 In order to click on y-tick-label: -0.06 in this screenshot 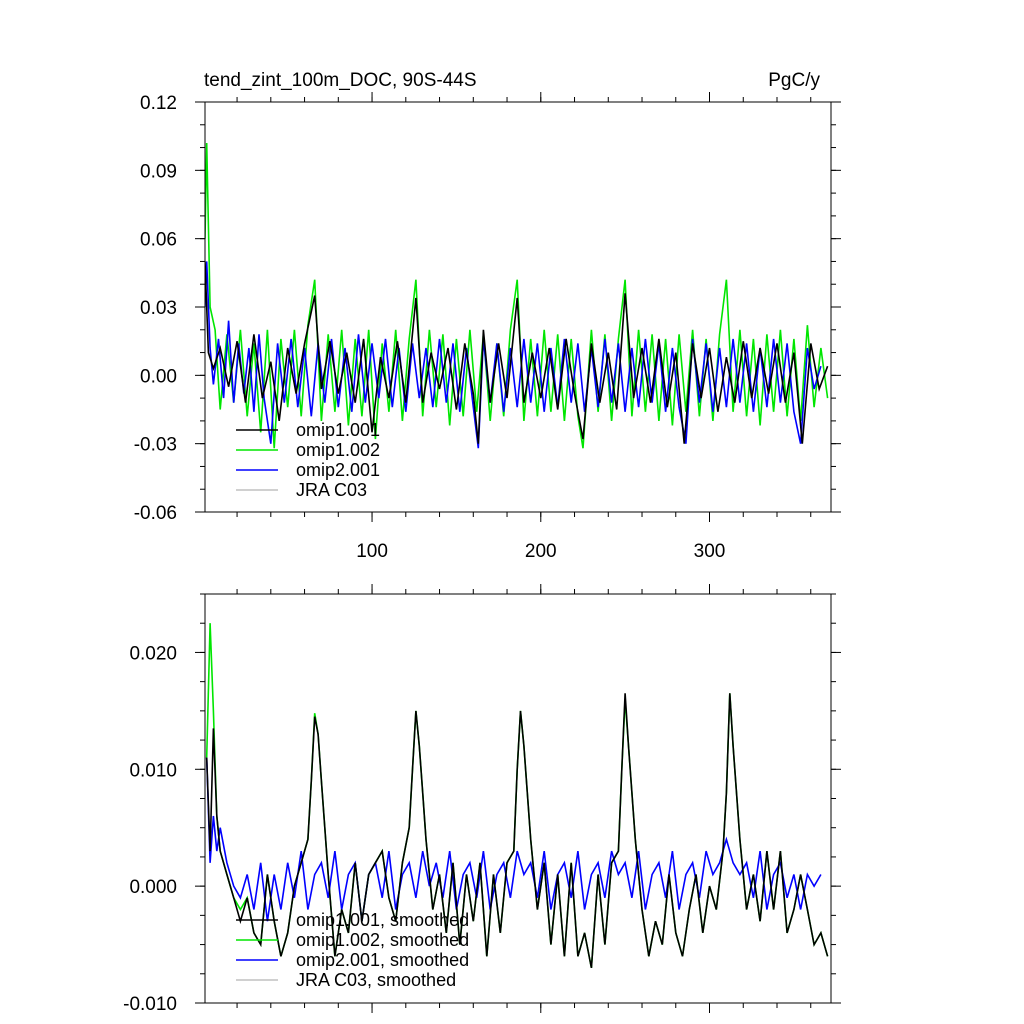, I will do `click(155, 513)`.